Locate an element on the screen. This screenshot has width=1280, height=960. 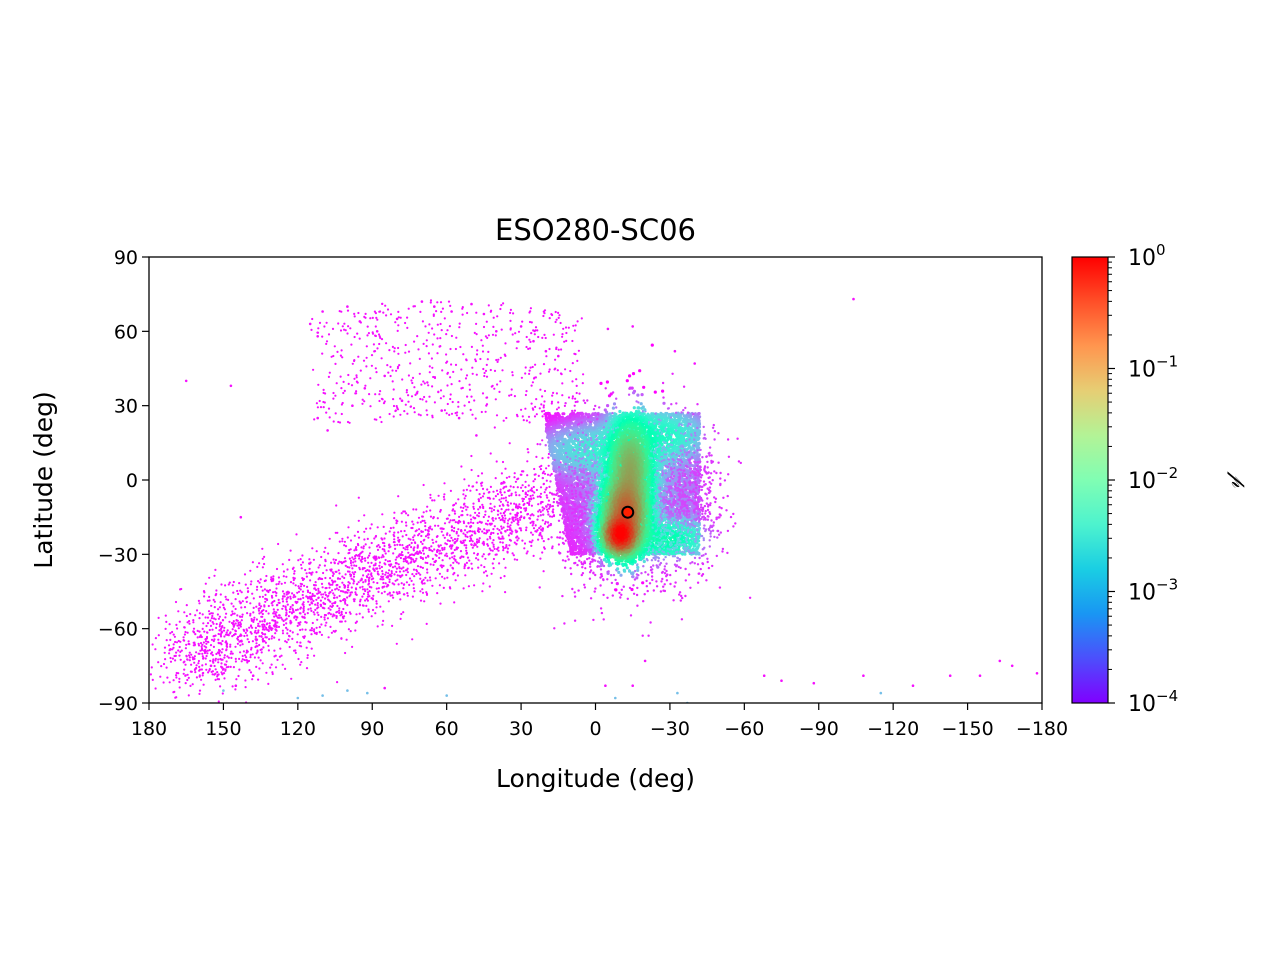
scatter-point-2069 is located at coordinates (471, 519).